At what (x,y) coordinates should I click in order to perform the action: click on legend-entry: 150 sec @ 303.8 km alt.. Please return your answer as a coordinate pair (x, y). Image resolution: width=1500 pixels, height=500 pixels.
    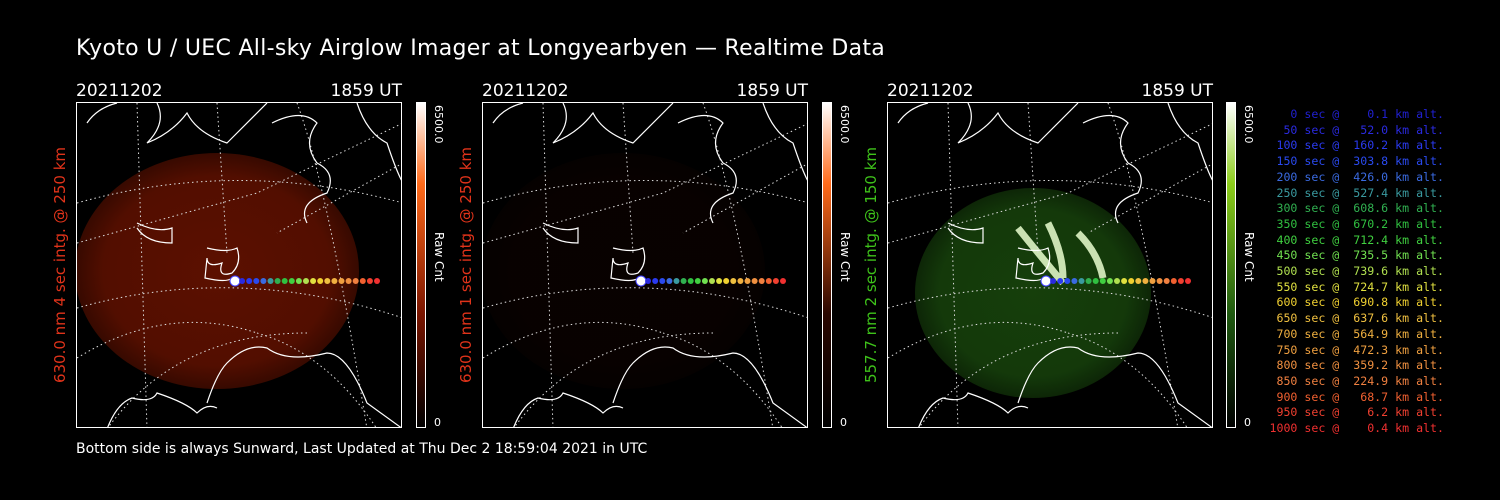
    Looking at the image, I should click on (1356, 161).